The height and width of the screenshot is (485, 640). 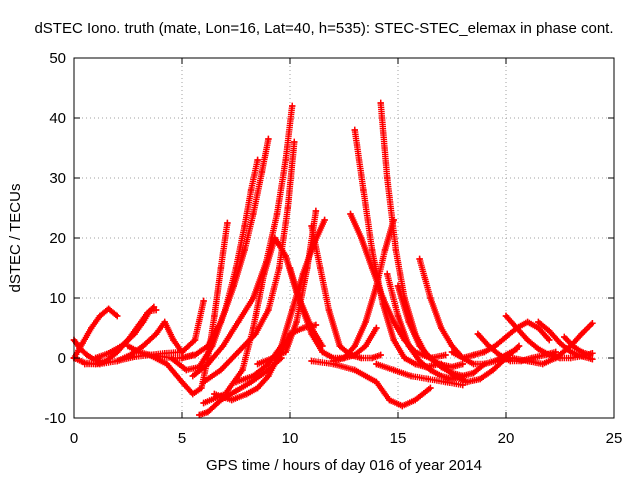 I want to click on x-tick-label: 15, so click(x=398, y=438).